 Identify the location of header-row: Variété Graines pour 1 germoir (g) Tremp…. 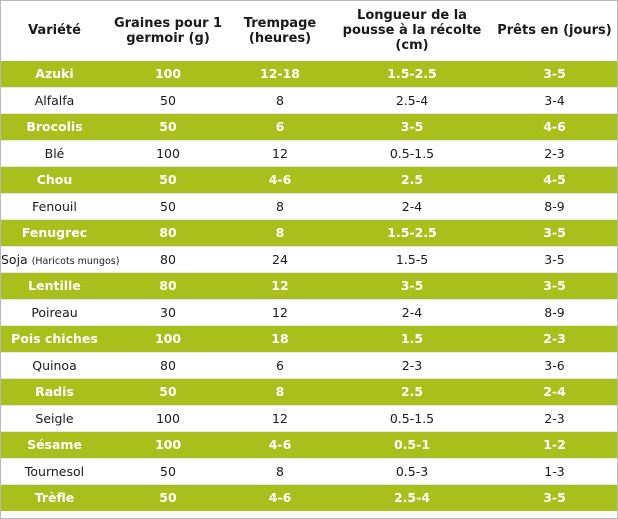
(309, 31).